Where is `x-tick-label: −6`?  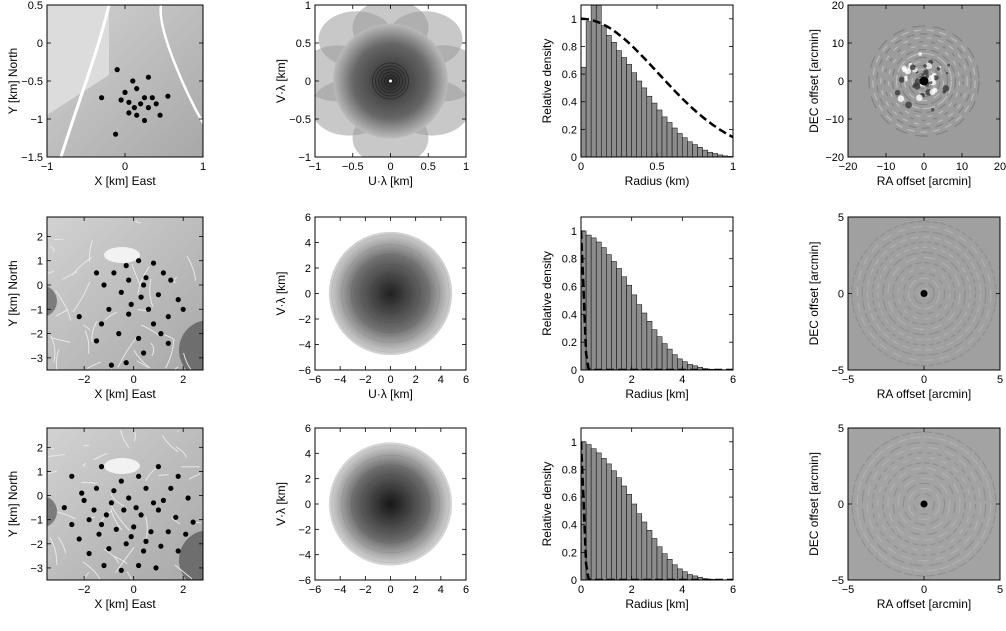
x-tick-label: −6 is located at coordinates (315, 380).